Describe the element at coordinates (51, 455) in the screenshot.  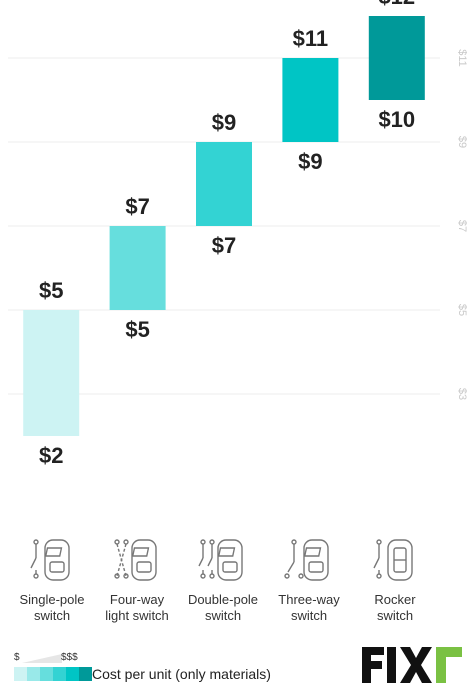
I see `bar-low-label: $2` at that location.